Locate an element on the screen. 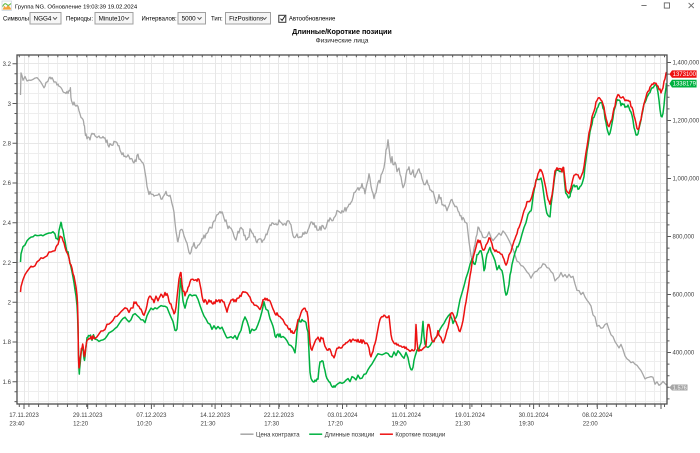 This screenshot has height=453, width=700. svg-text: Физические лица is located at coordinates (342, 41).